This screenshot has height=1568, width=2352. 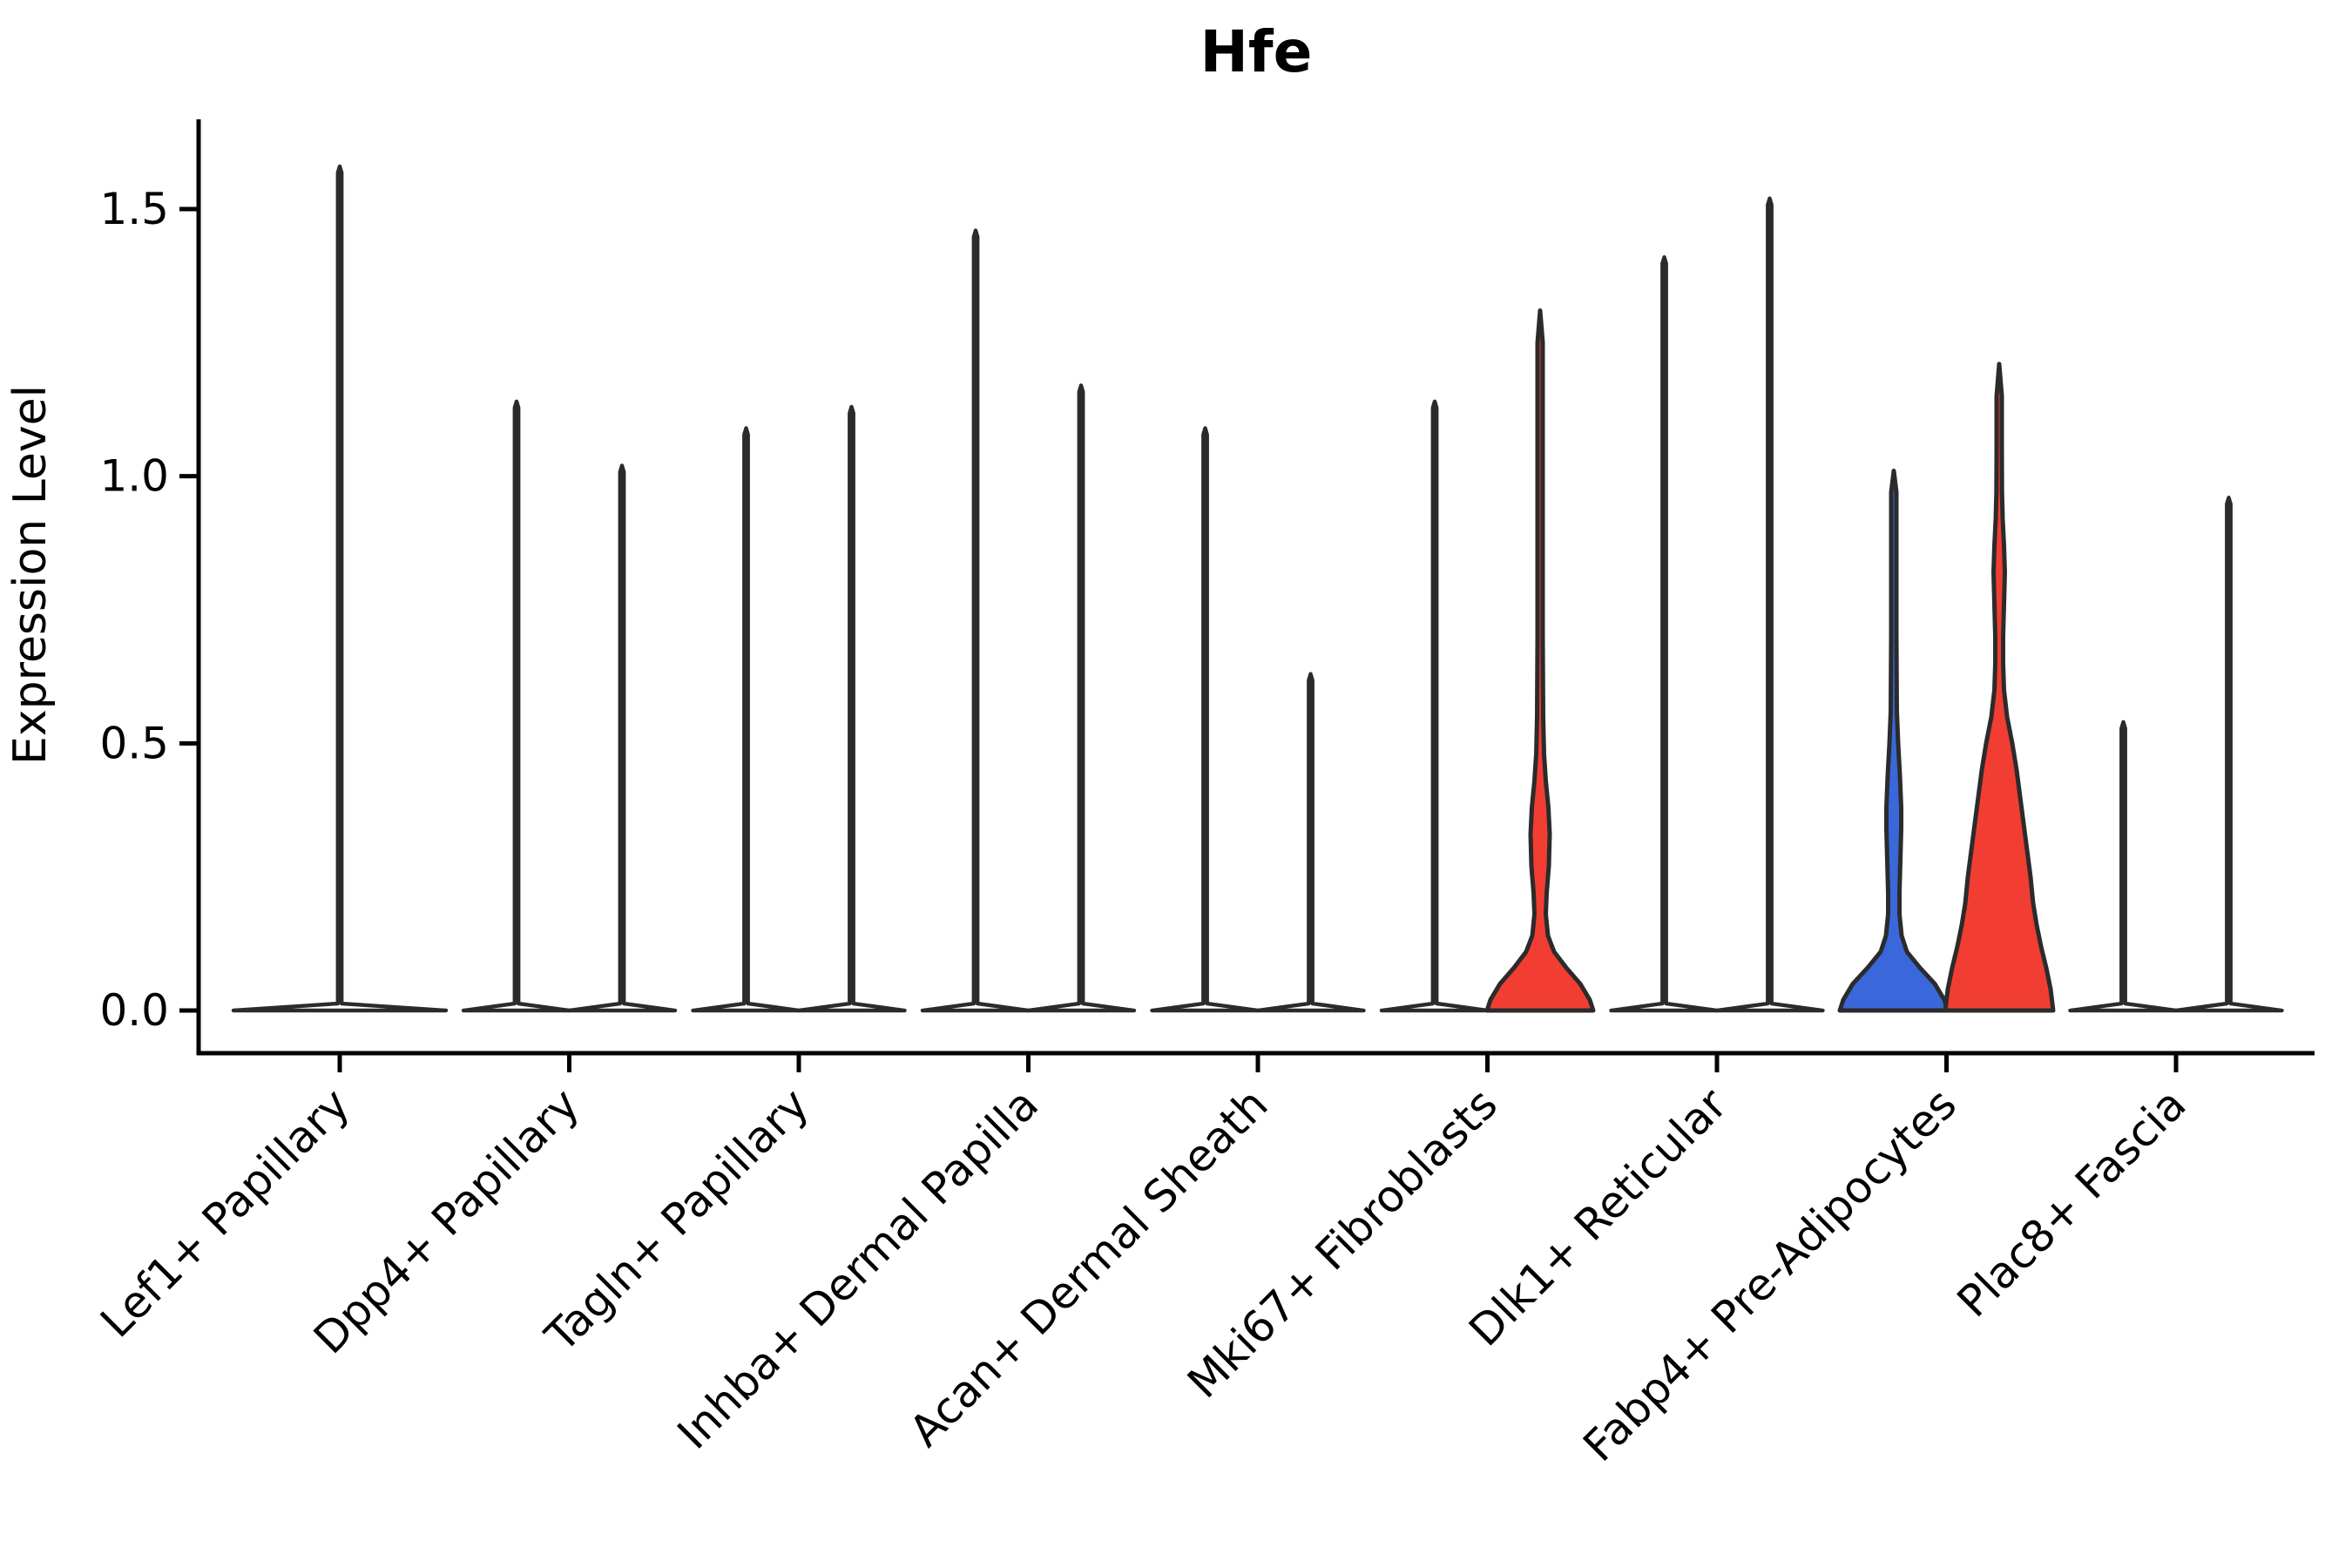 I want to click on violin-acan-dermal-sheath-left, so click(x=1205, y=719).